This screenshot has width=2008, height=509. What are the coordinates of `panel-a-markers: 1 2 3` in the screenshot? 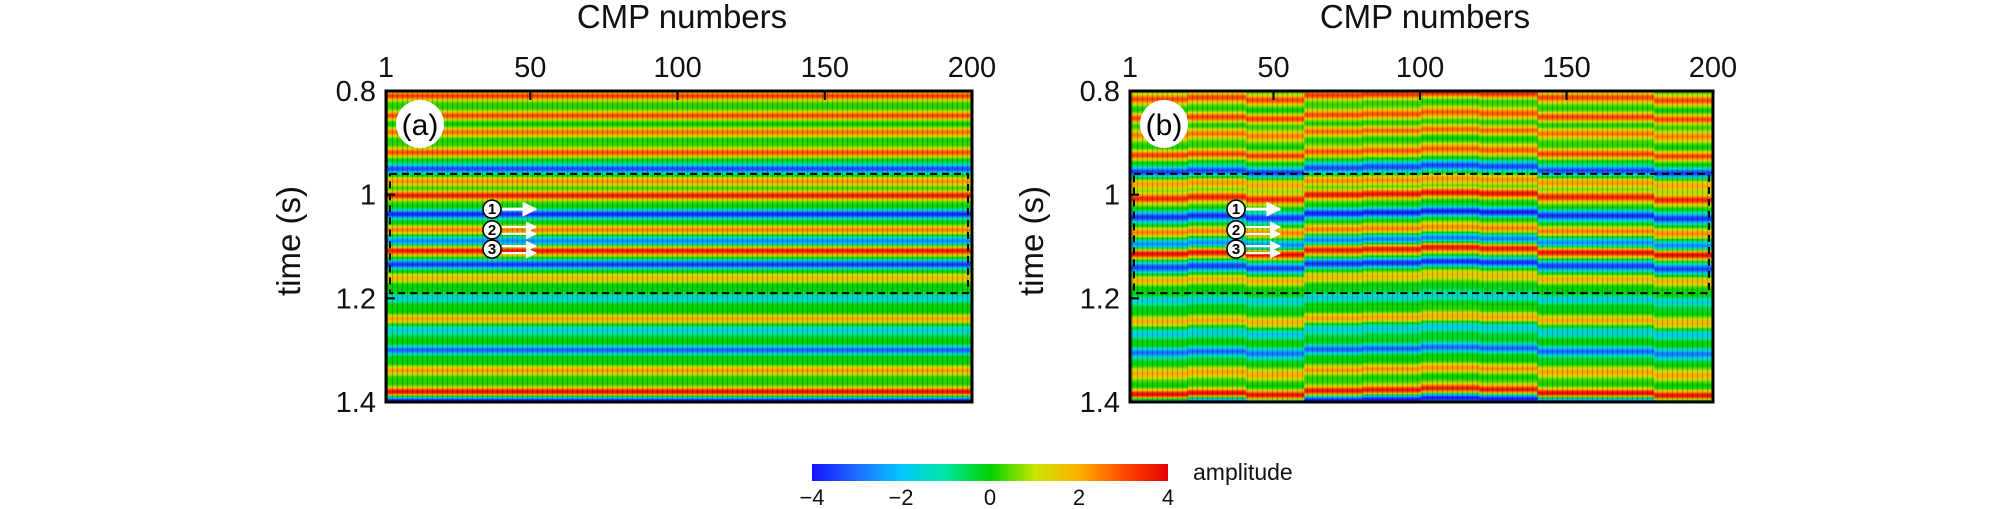 It's located at (510, 229).